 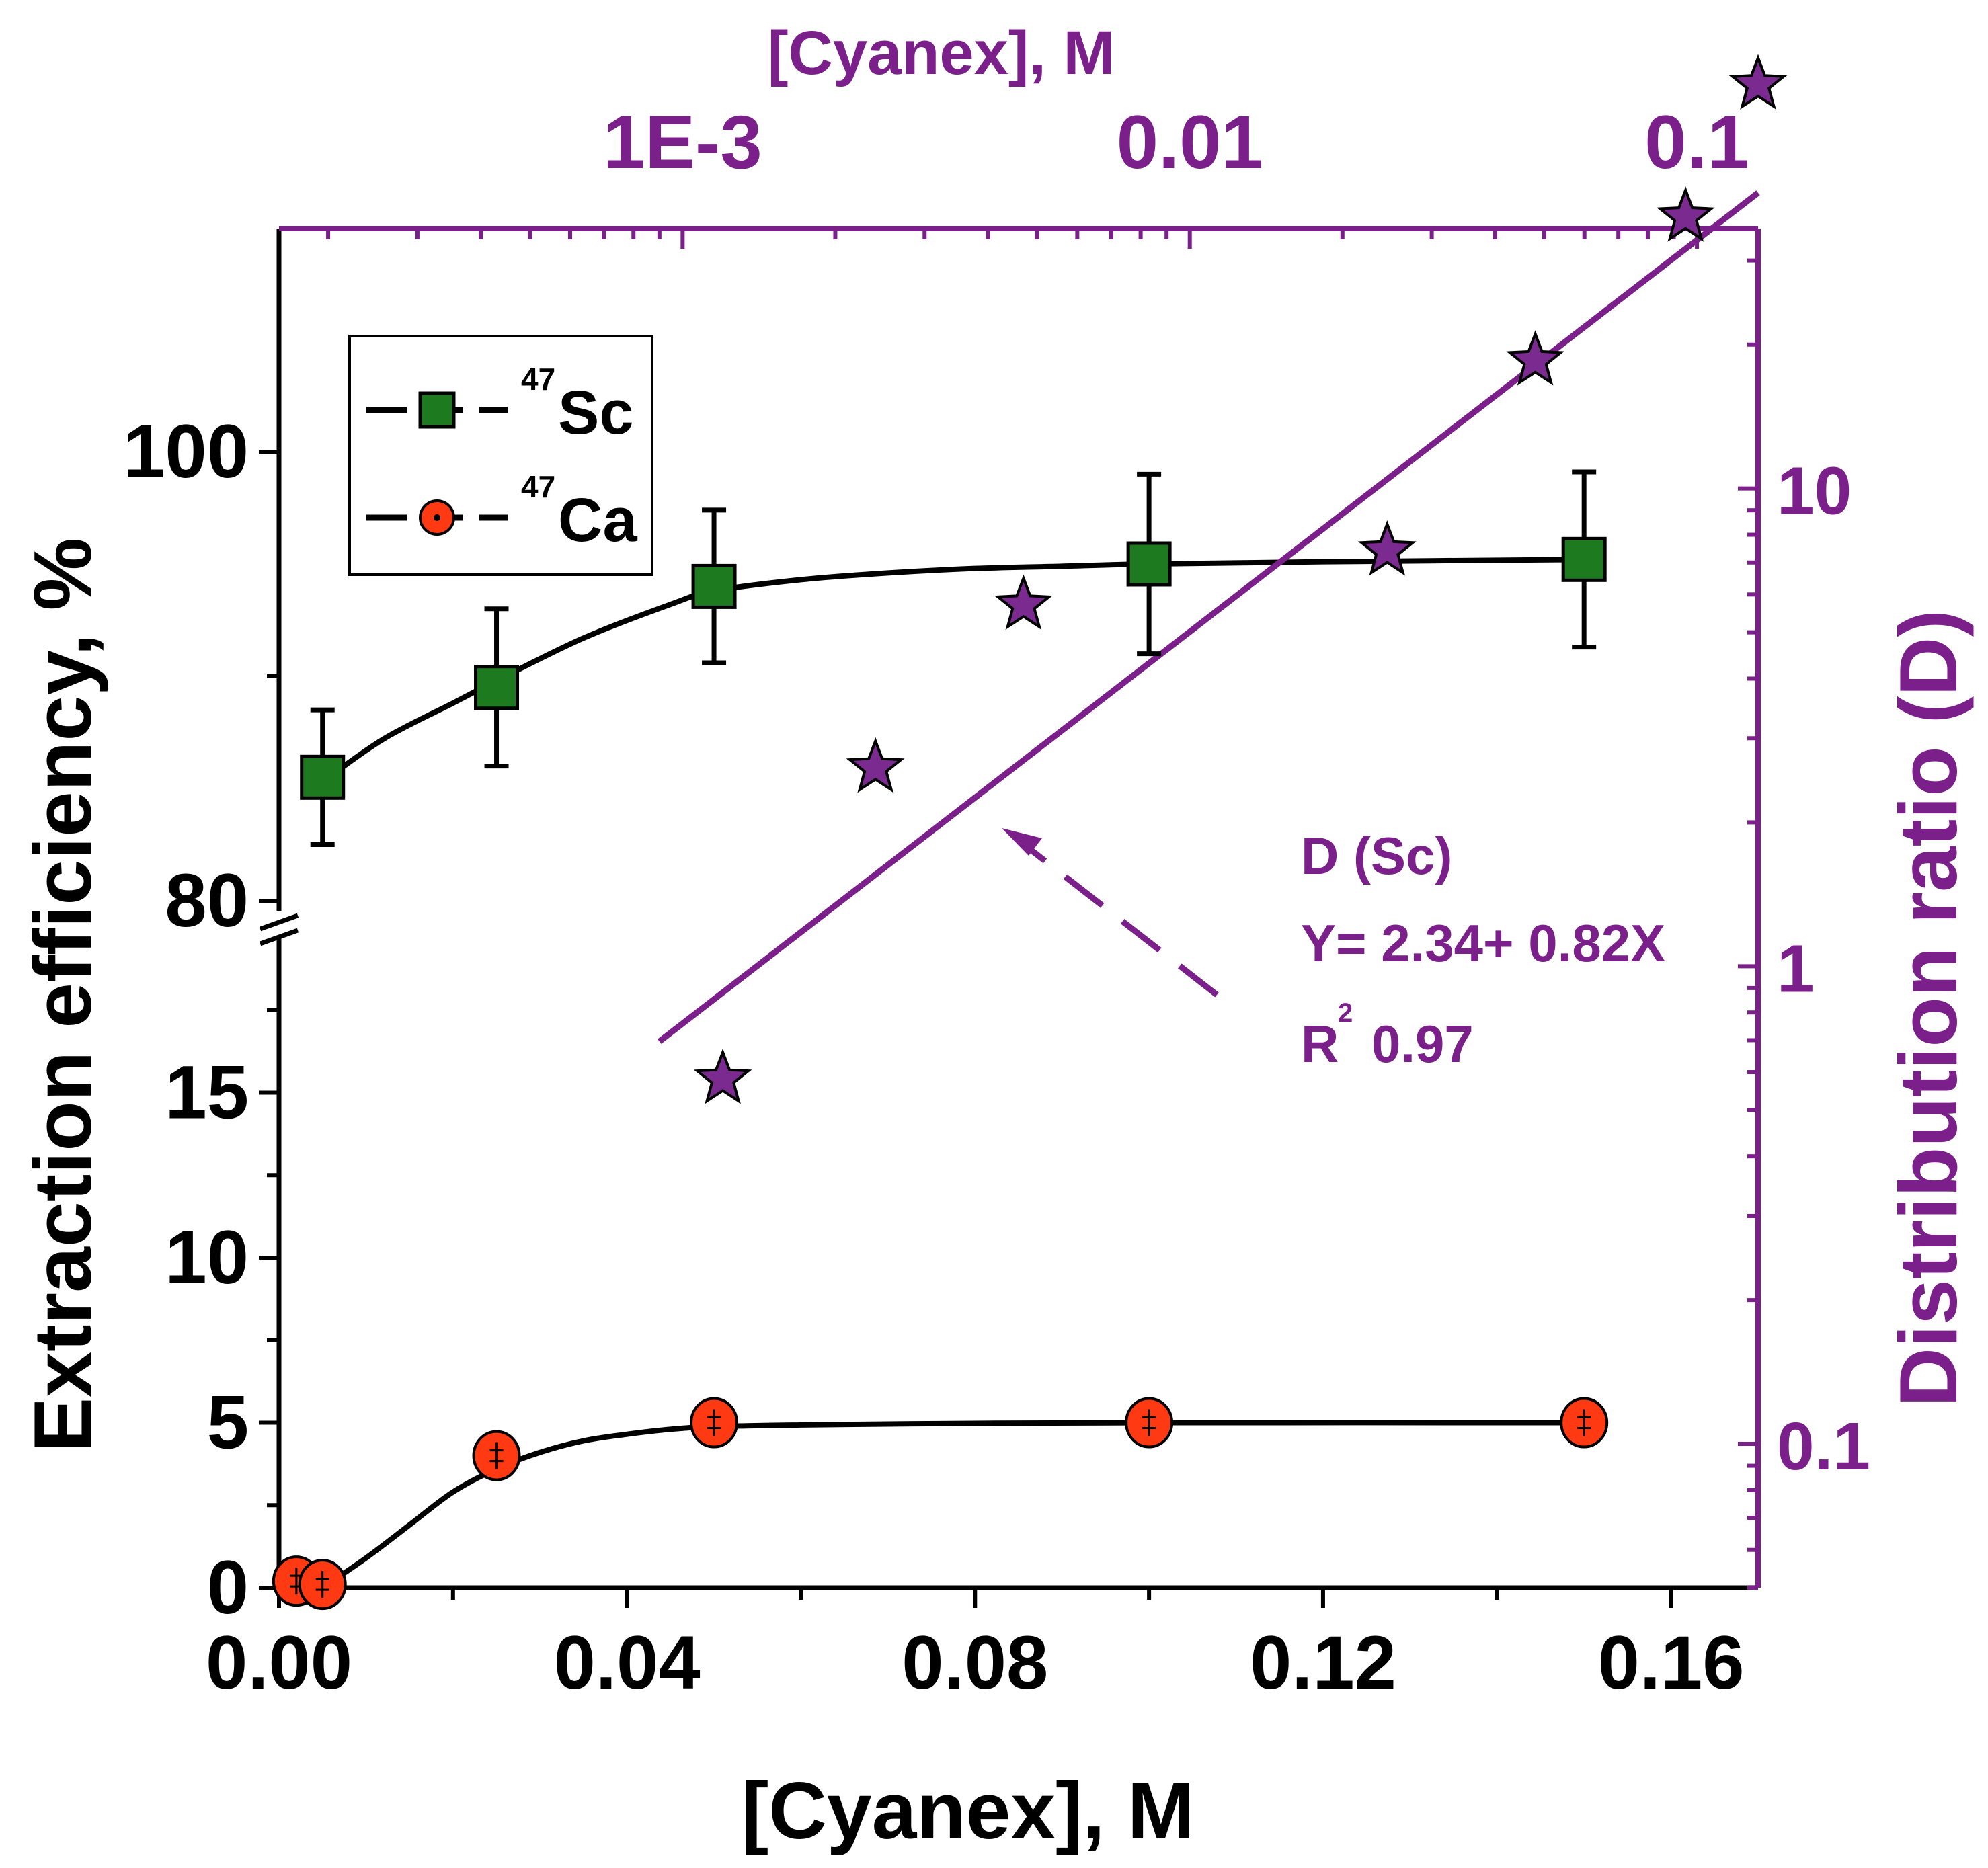 What do you see at coordinates (953, 1505) in the screenshot?
I see `ca-fit-curve` at bounding box center [953, 1505].